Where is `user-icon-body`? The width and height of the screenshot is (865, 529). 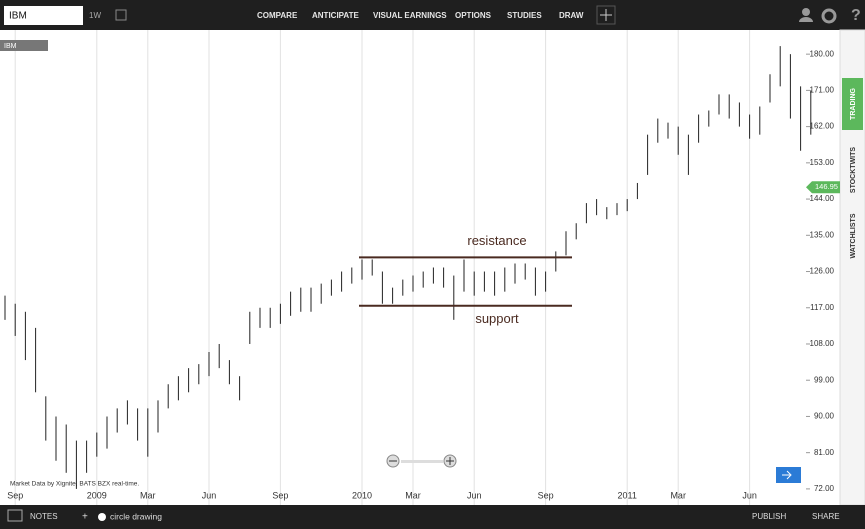
user-icon-body is located at coordinates (806, 19).